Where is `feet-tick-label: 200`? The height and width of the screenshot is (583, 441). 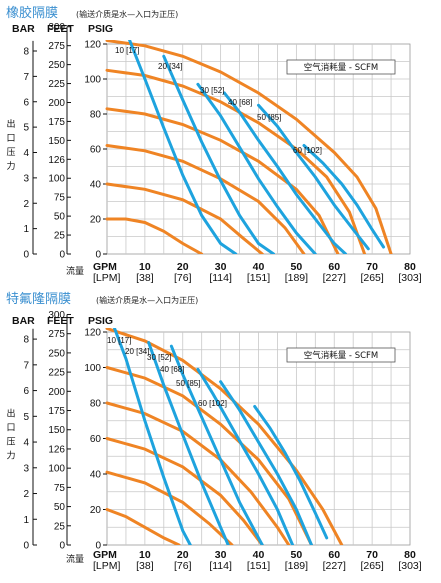
feet-tick-label: 200 is located at coordinates (56, 103).